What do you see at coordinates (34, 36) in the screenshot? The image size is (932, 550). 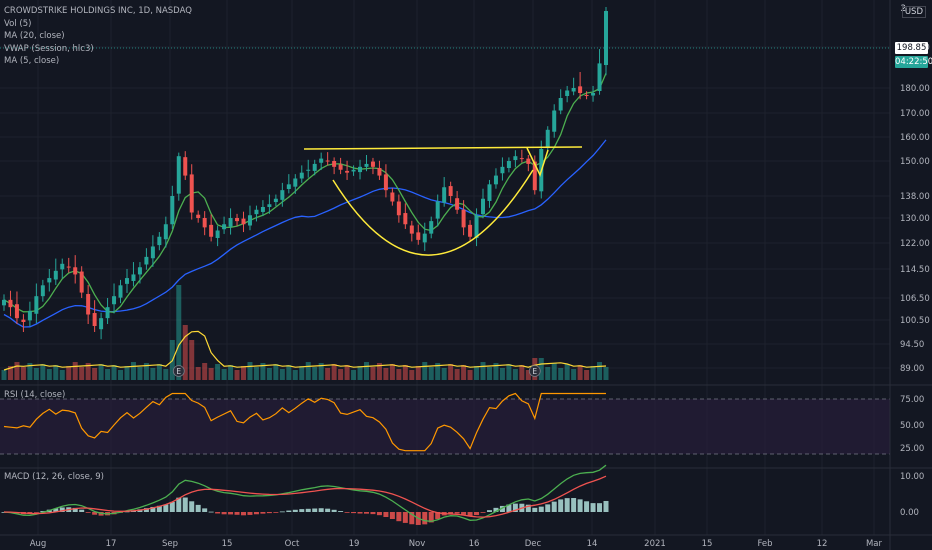 I see `indicator-ma20: MA (20, close)` at bounding box center [34, 36].